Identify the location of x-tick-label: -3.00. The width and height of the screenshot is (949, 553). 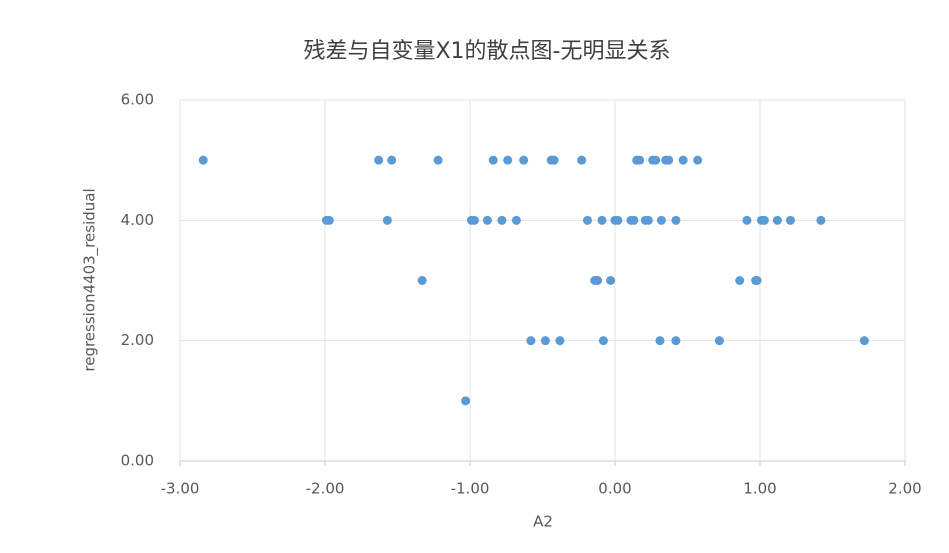
(180, 489).